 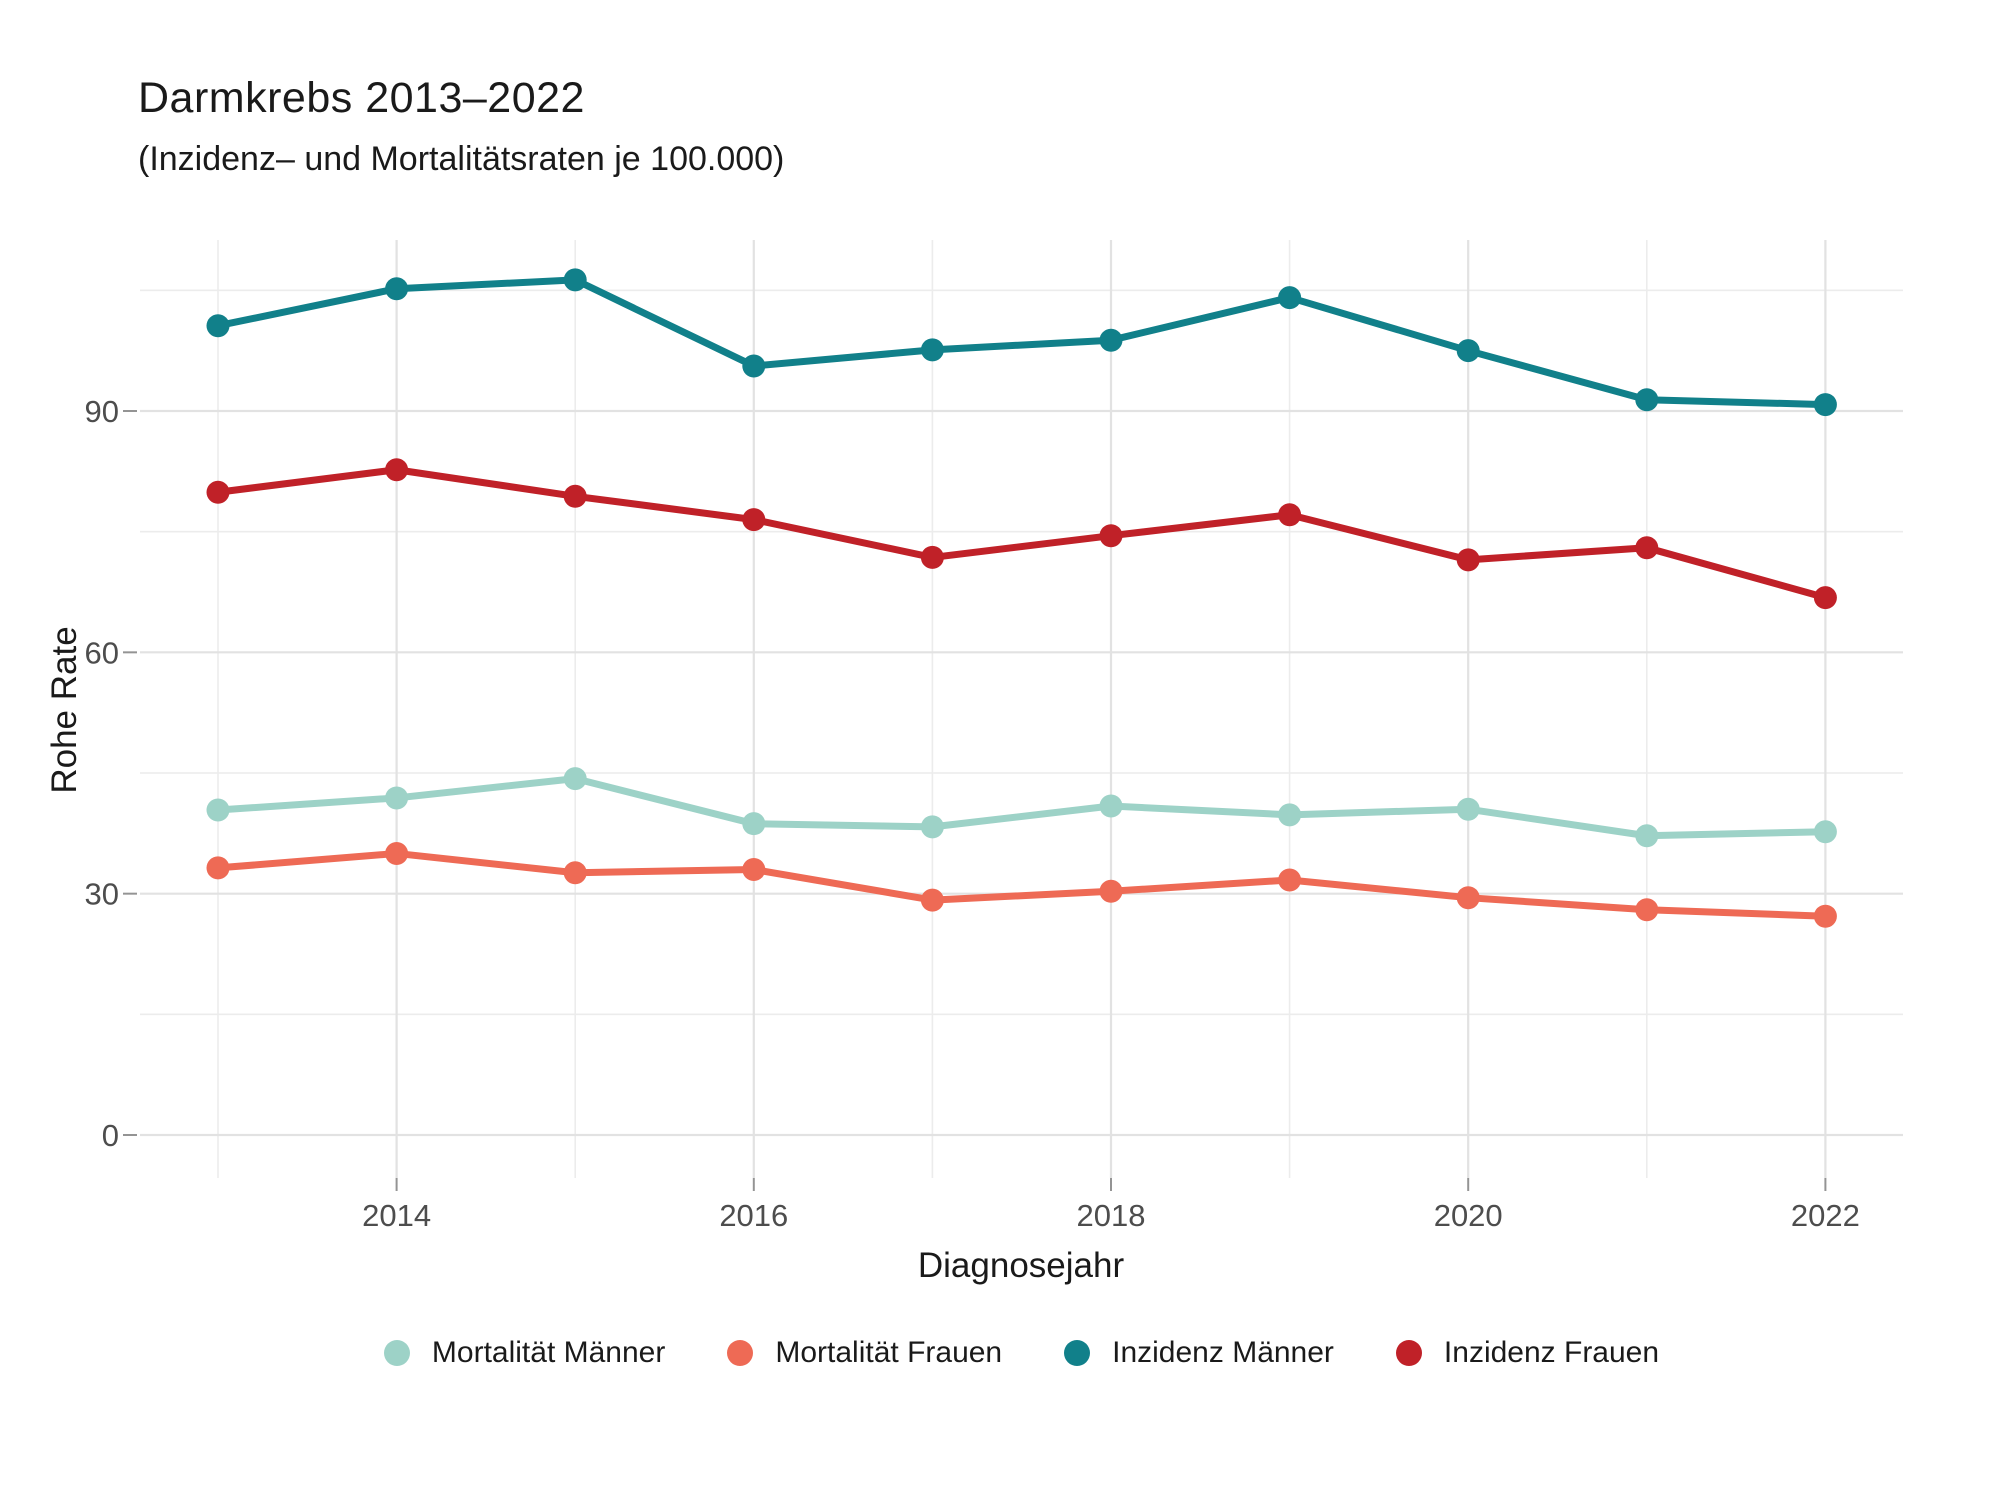 What do you see at coordinates (1223, 1352) in the screenshot?
I see `legend-label: Inzidenz Männer` at bounding box center [1223, 1352].